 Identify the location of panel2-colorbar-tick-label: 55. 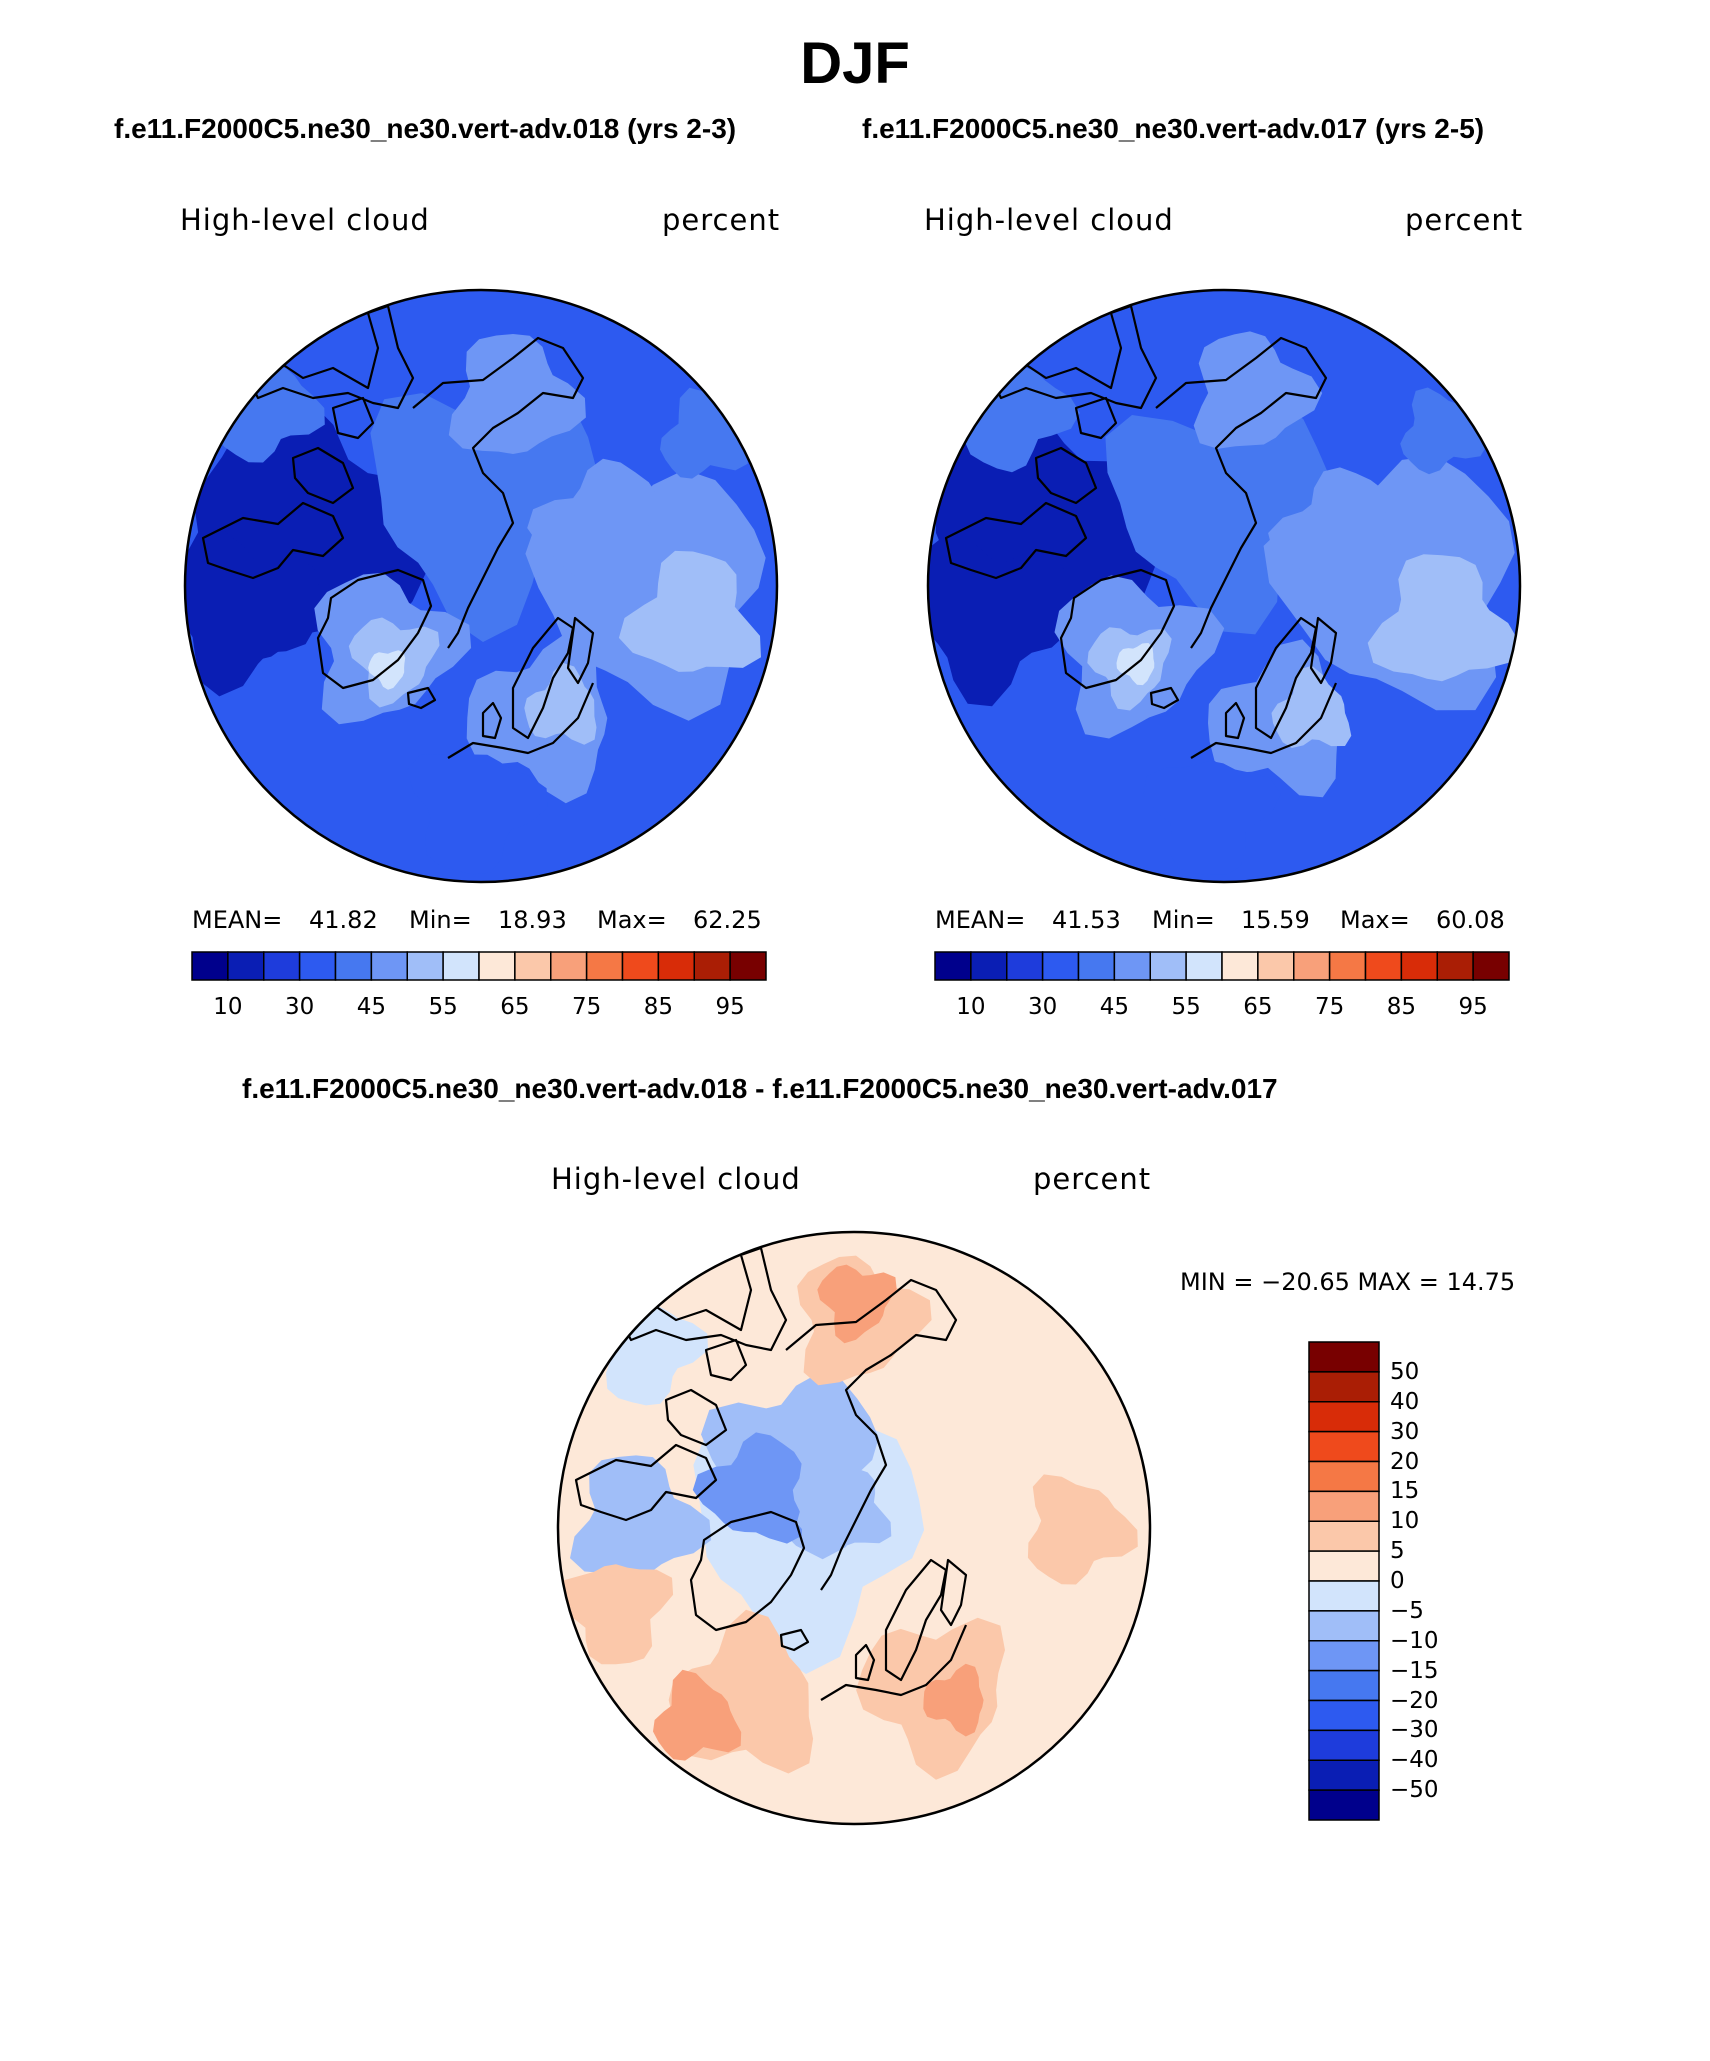
(1186, 1007).